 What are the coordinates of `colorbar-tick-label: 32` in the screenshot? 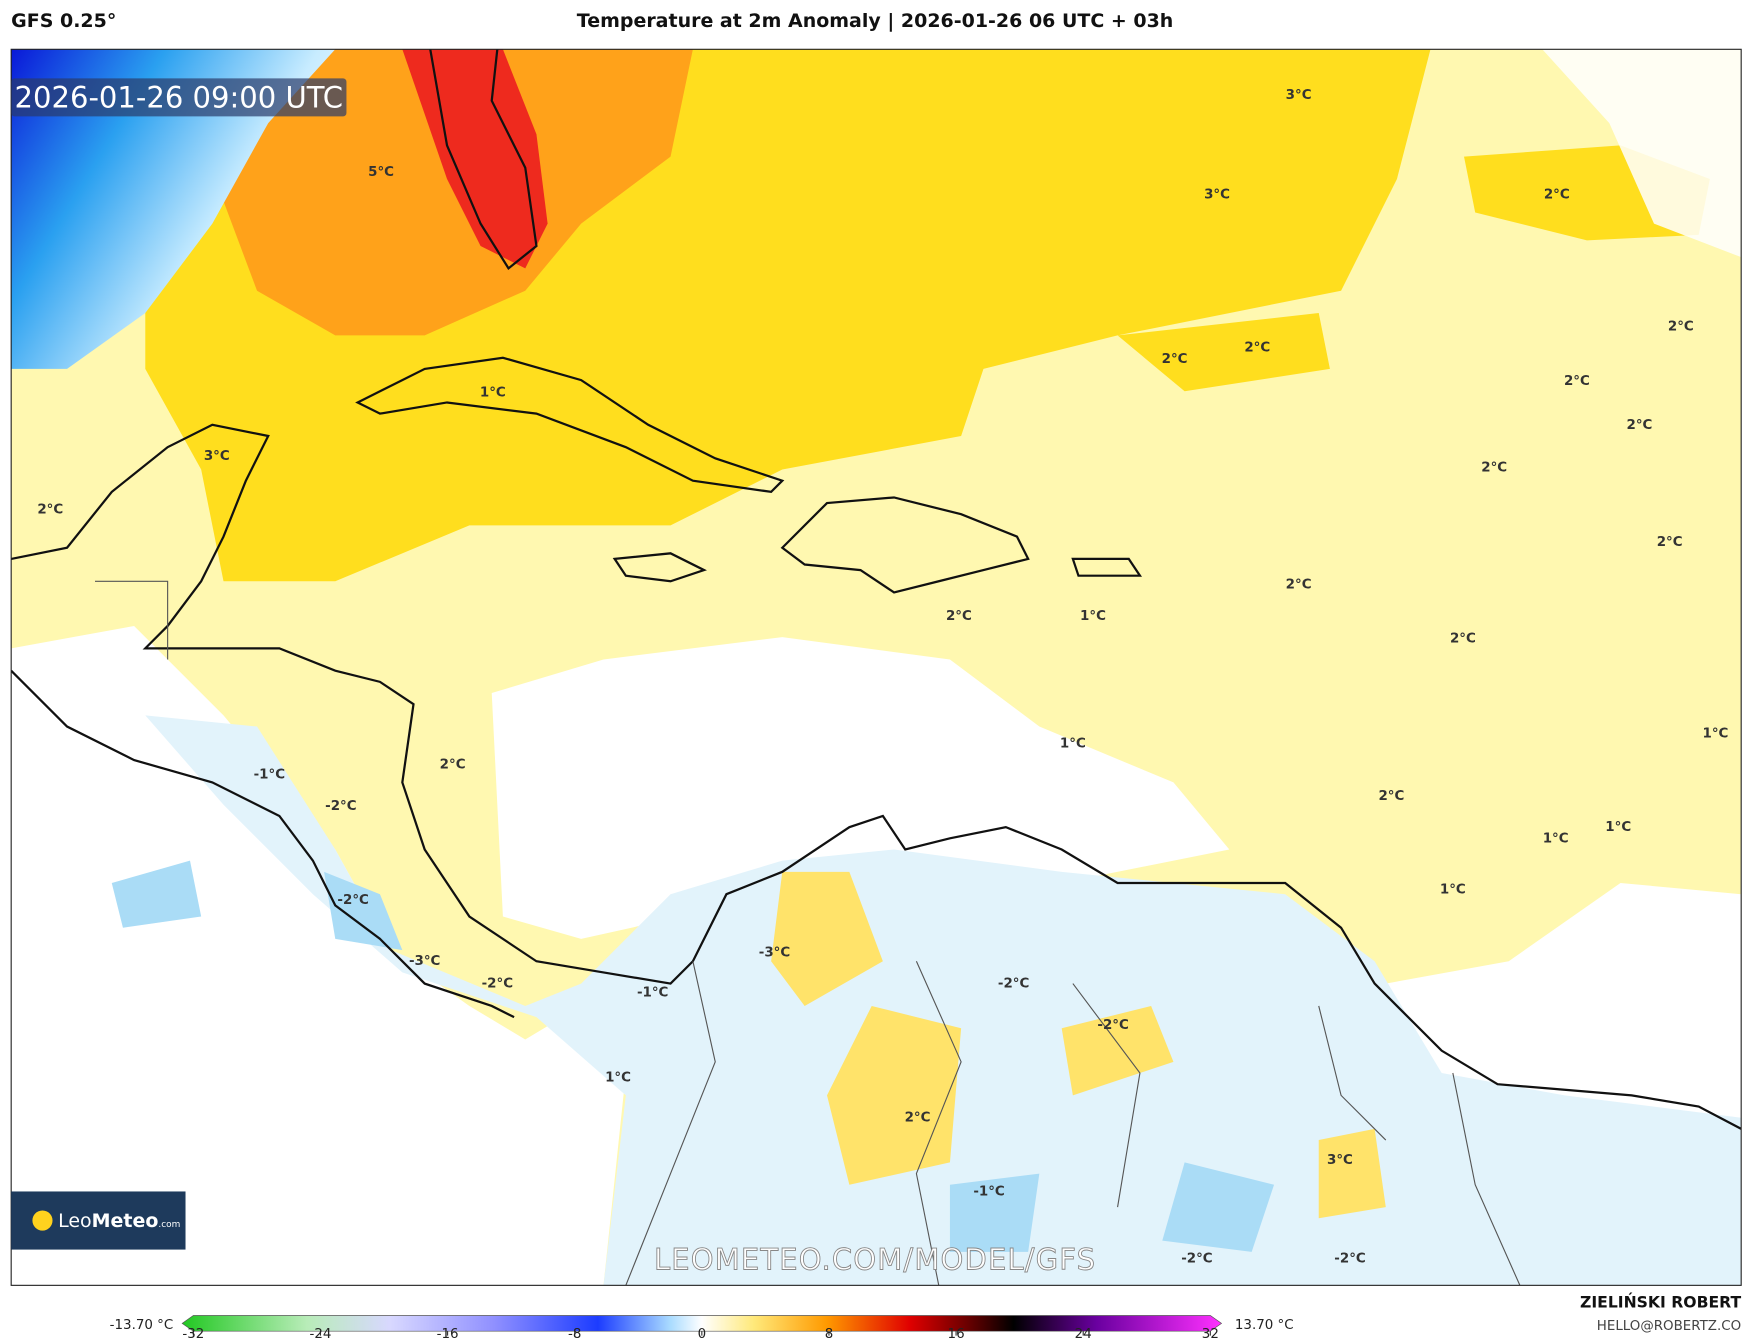 It's located at (1210, 1332).